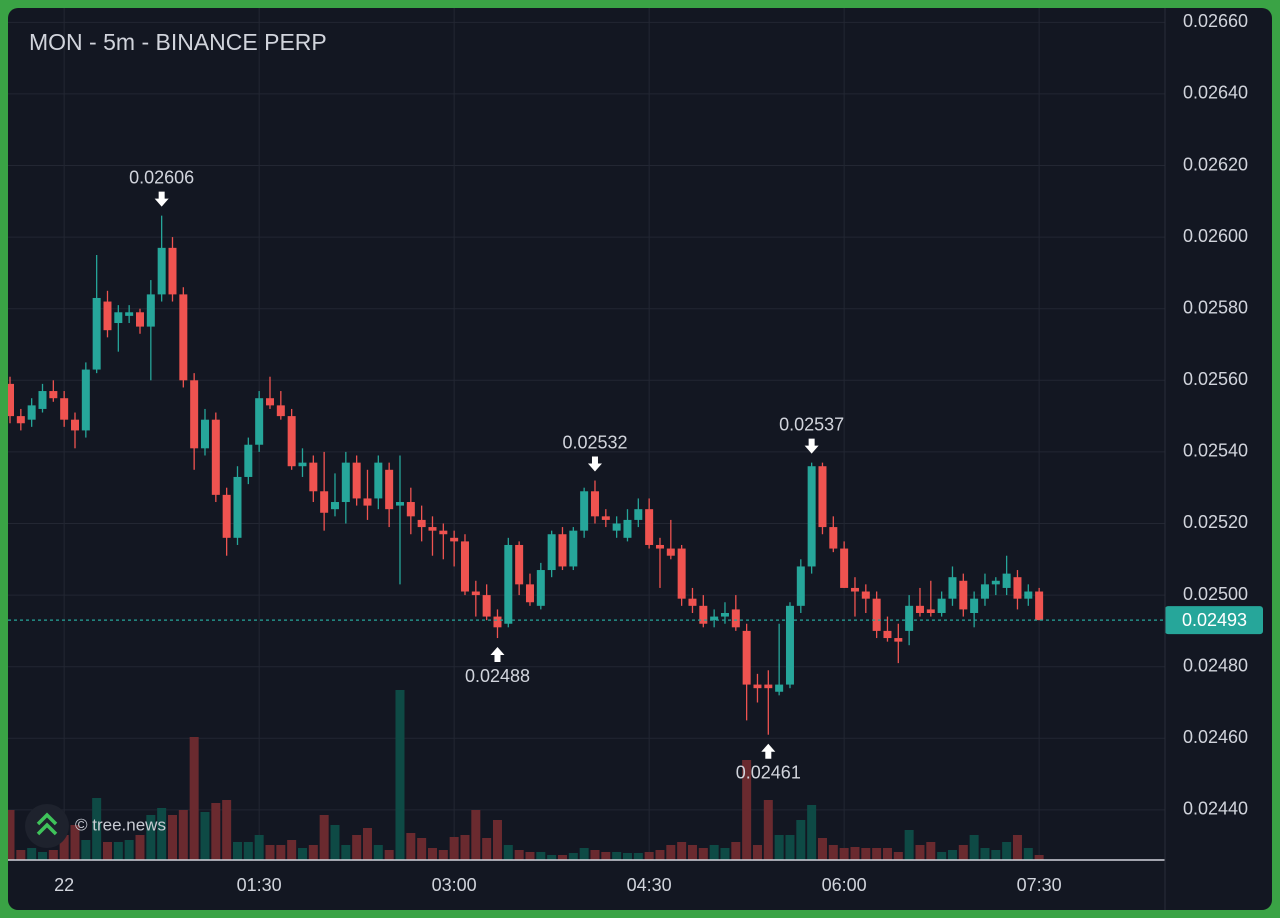 The height and width of the screenshot is (918, 1280). What do you see at coordinates (1215, 93) in the screenshot?
I see `y-tick-label: 0.02640` at bounding box center [1215, 93].